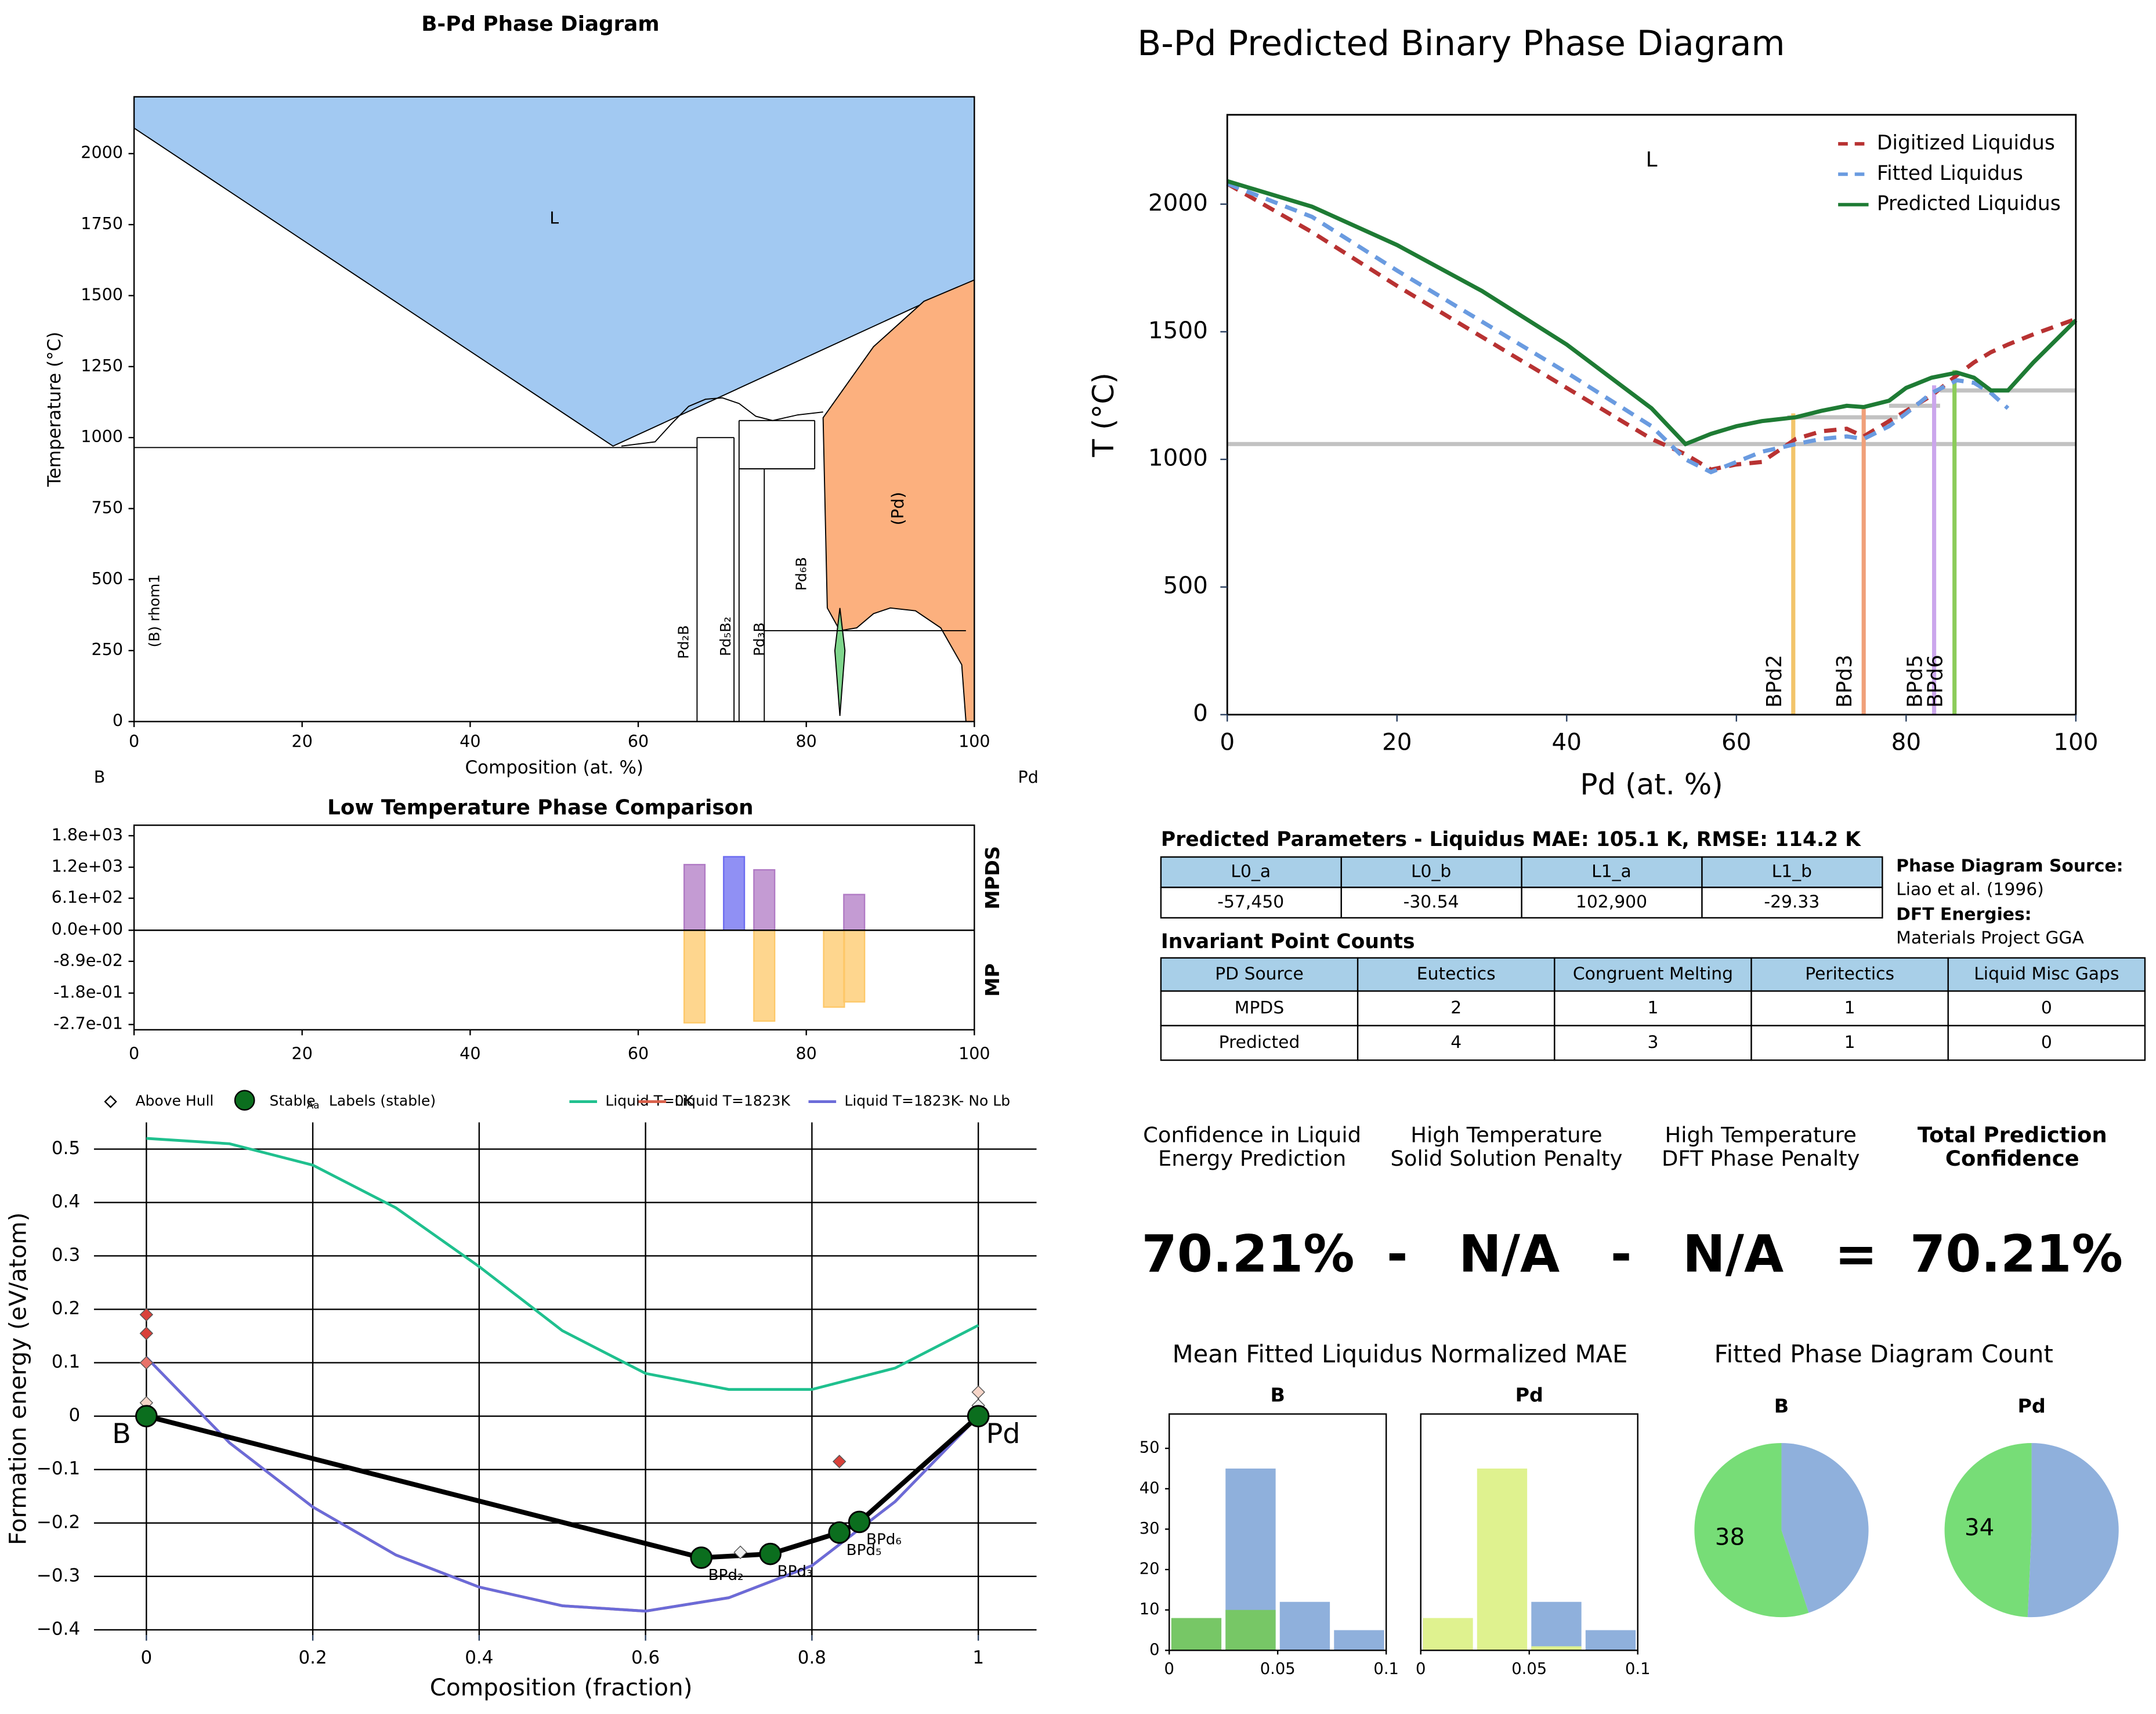 This screenshot has width=2156, height=1714. What do you see at coordinates (1980, 1527) in the screenshot?
I see `pie-label: 34` at bounding box center [1980, 1527].